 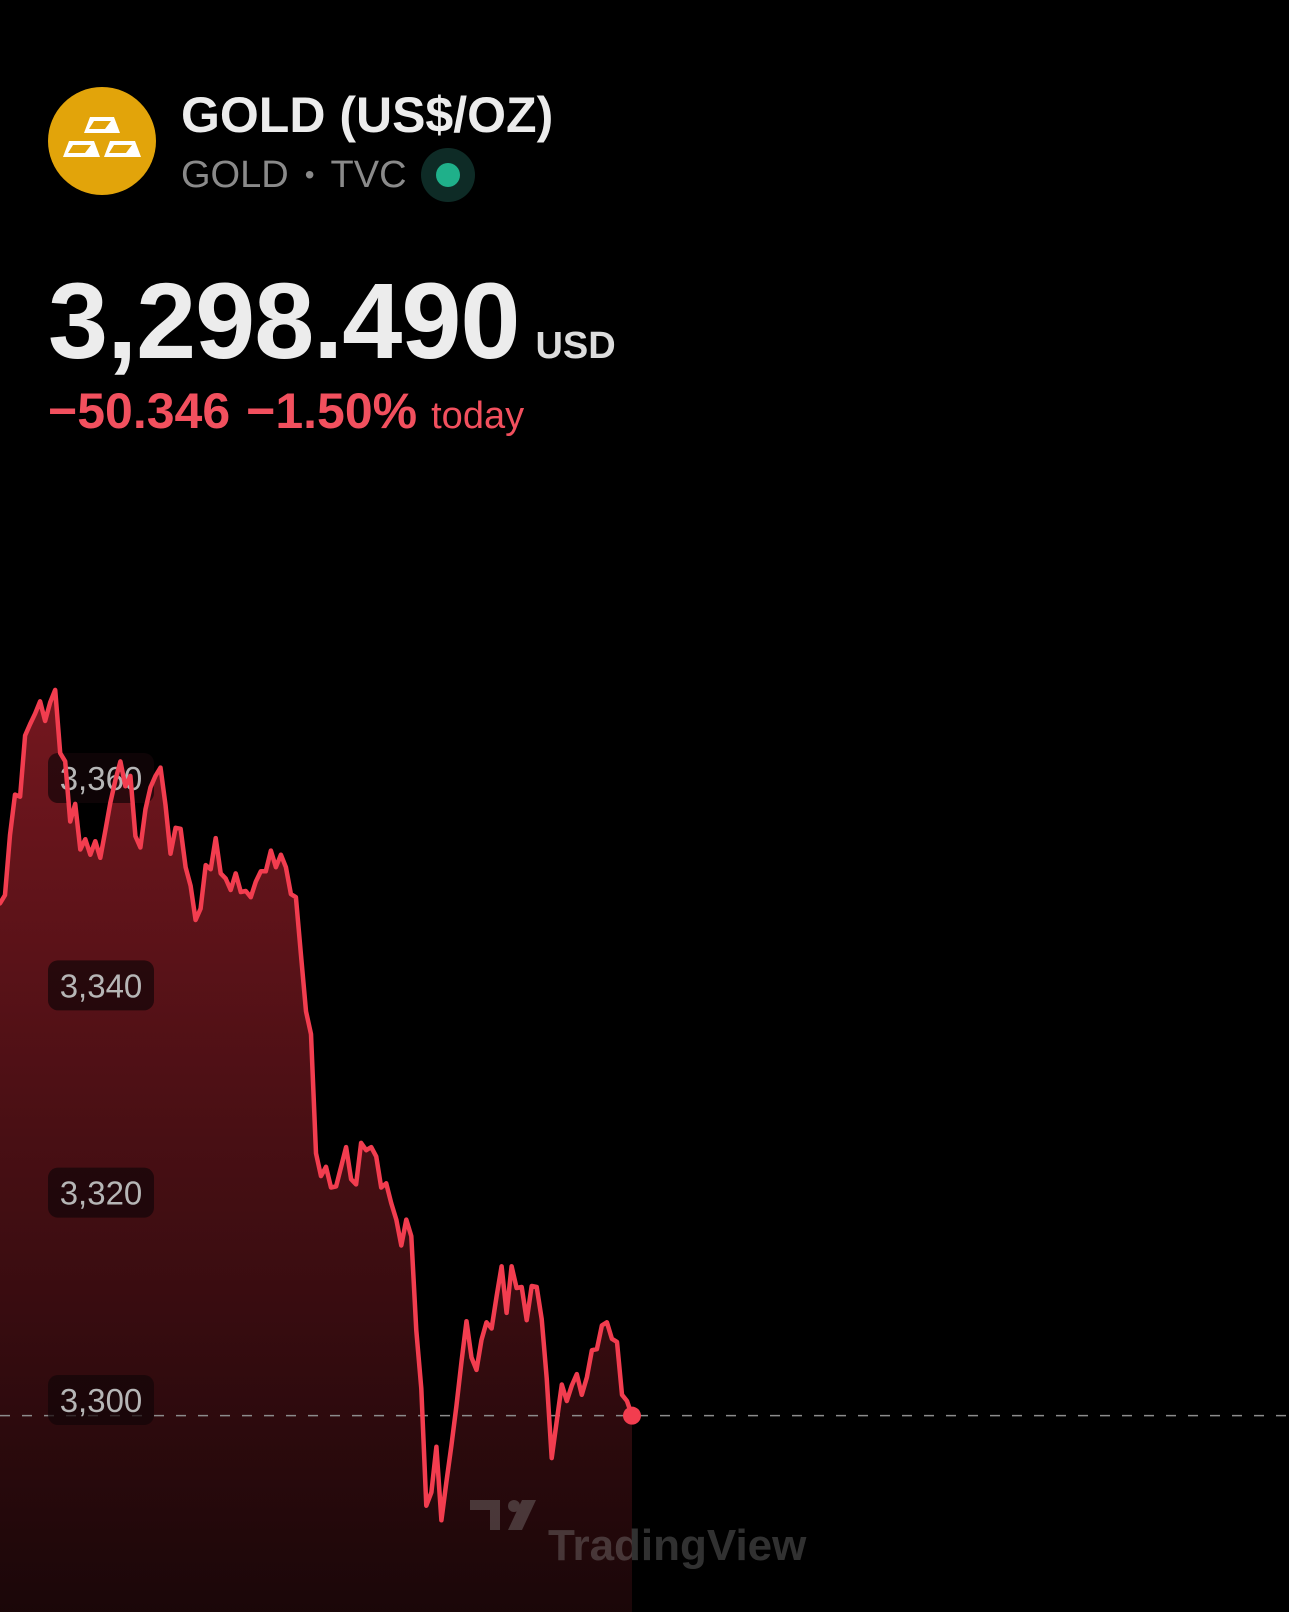 I want to click on symbol-logo, so click(x=102, y=141).